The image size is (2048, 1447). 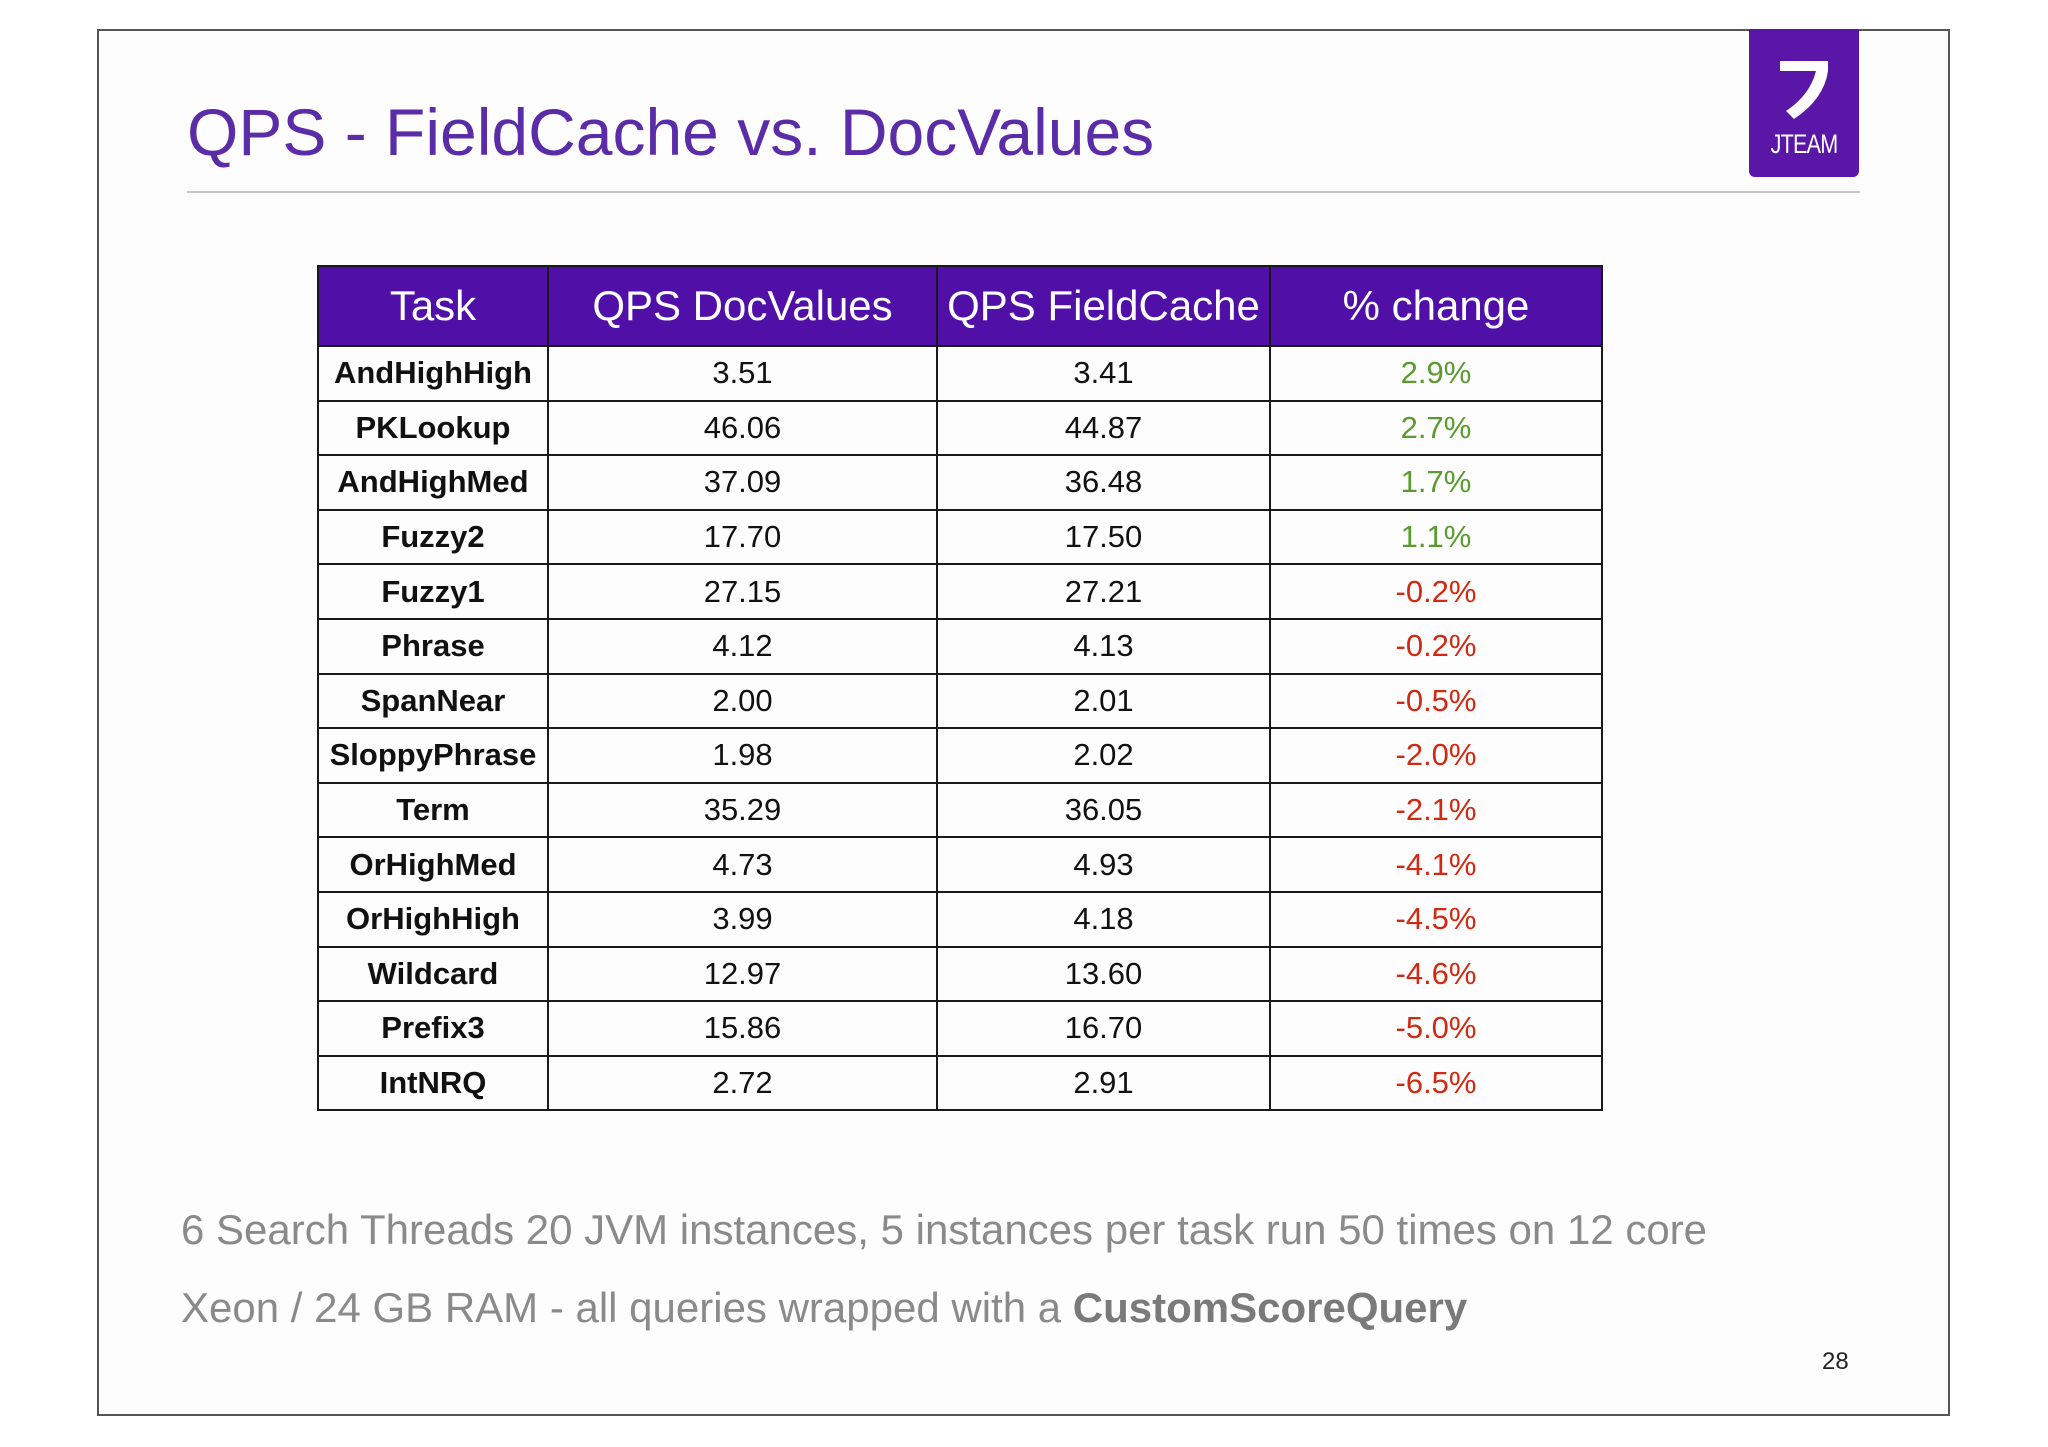 What do you see at coordinates (433, 701) in the screenshot?
I see `task-cell: SpanNear` at bounding box center [433, 701].